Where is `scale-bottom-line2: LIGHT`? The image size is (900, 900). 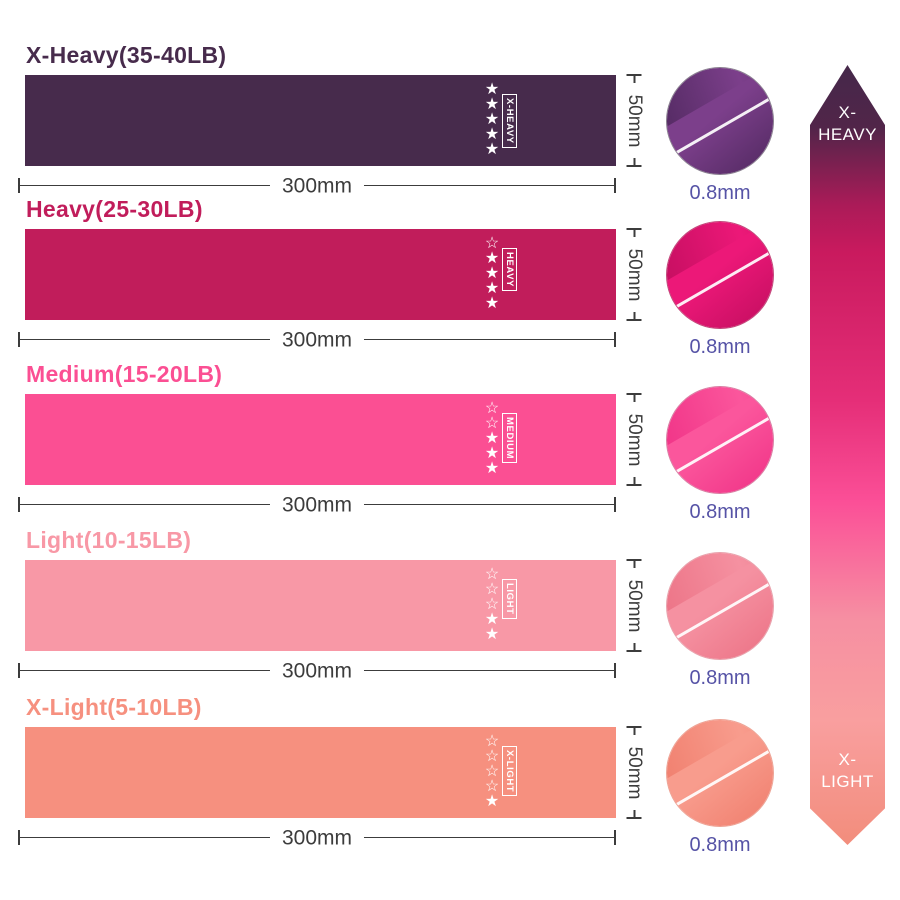 scale-bottom-line2: LIGHT is located at coordinates (847, 781).